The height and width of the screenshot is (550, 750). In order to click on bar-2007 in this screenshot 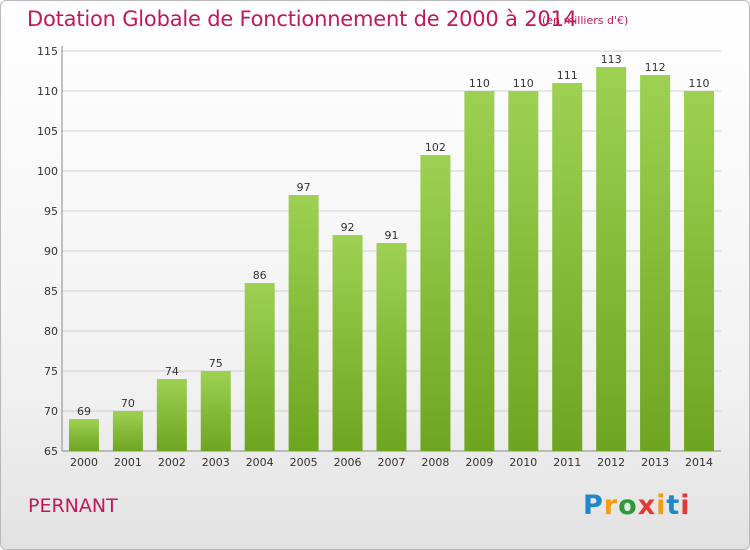, I will do `click(391, 347)`.